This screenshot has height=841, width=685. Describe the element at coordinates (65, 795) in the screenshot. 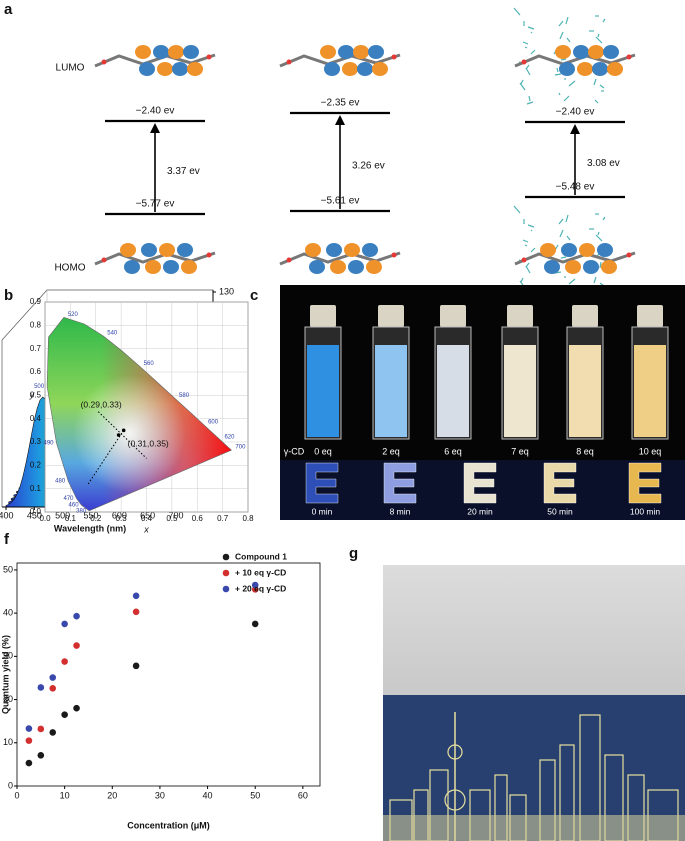

I see `x-tick-label: 10` at that location.